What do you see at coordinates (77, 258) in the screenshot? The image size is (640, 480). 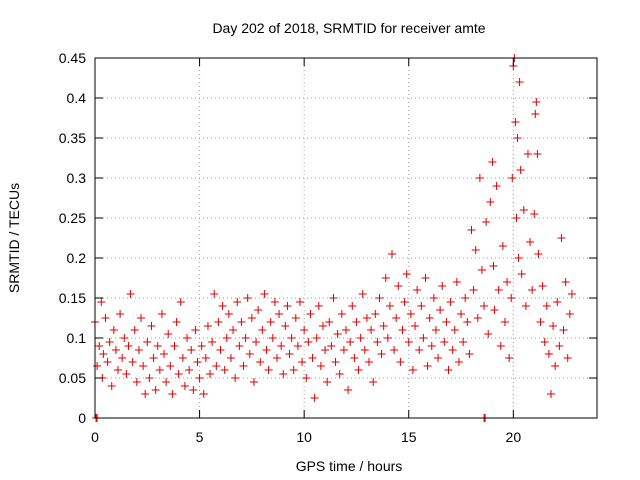 I see `y-tick-label: 0.2` at bounding box center [77, 258].